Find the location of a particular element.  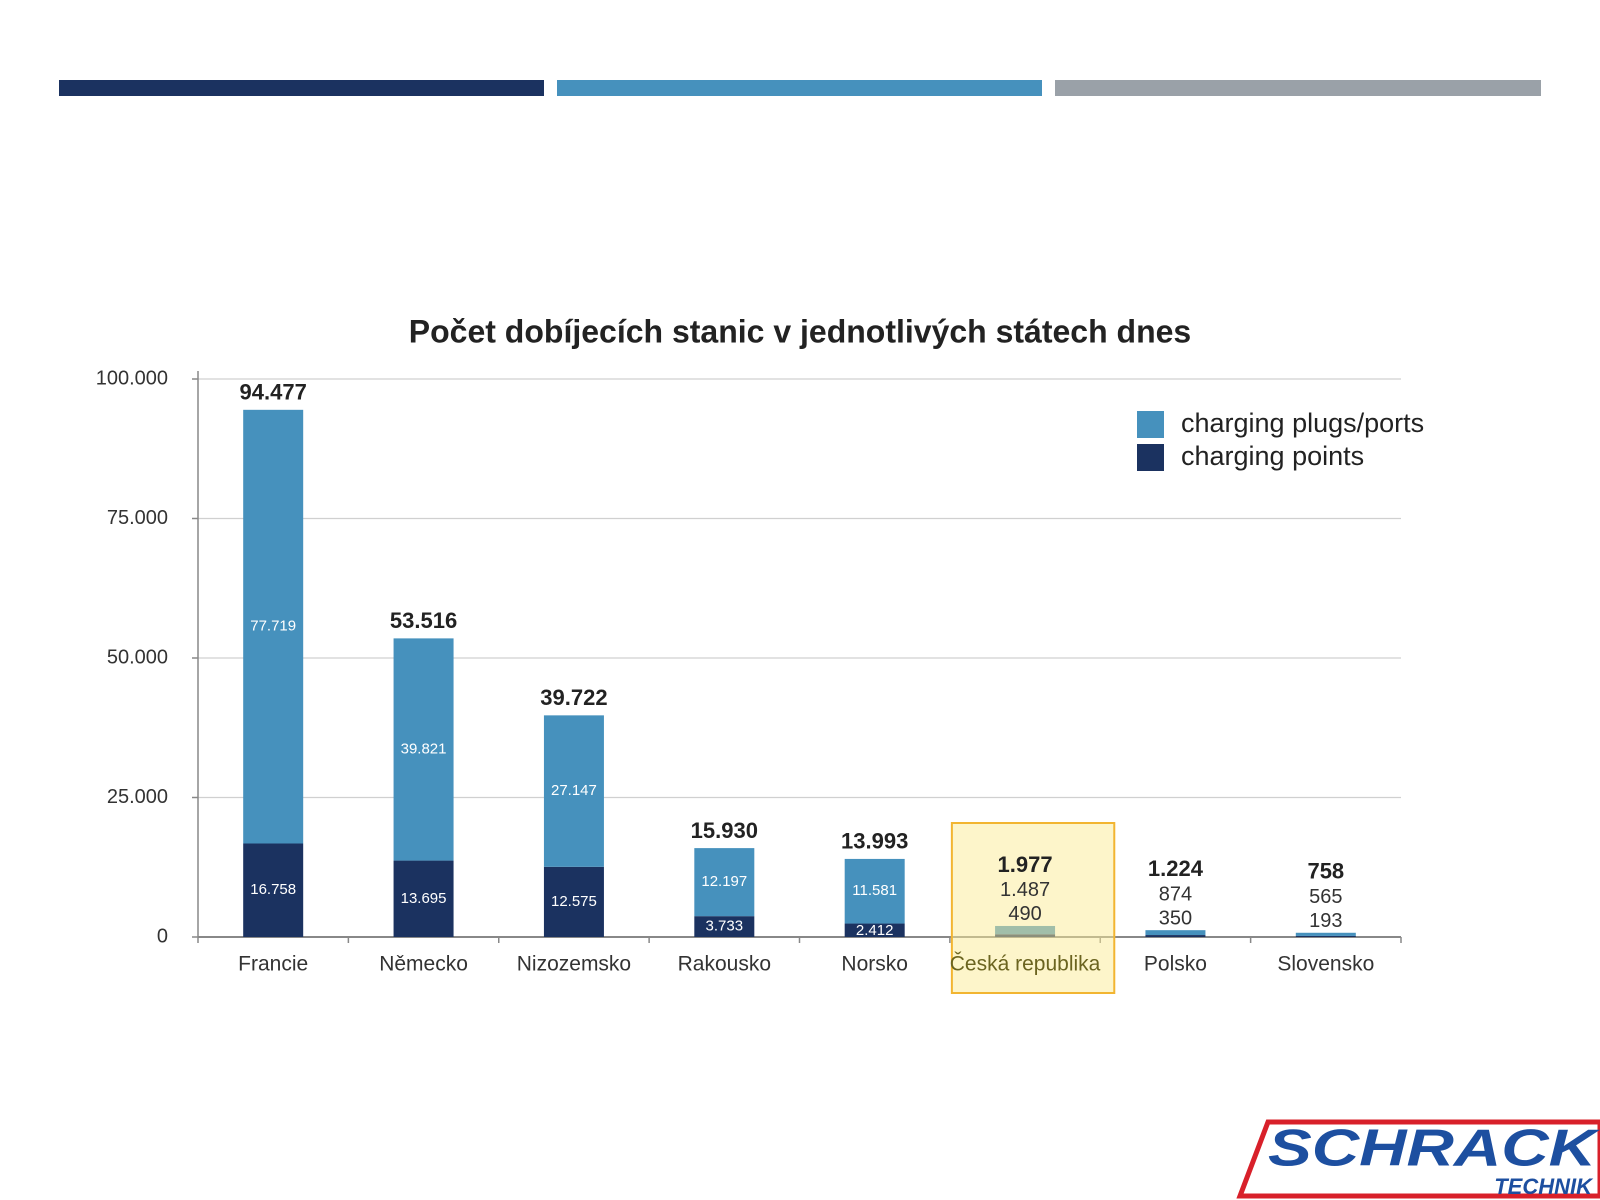

value-label: 27.147 is located at coordinates (574, 790).